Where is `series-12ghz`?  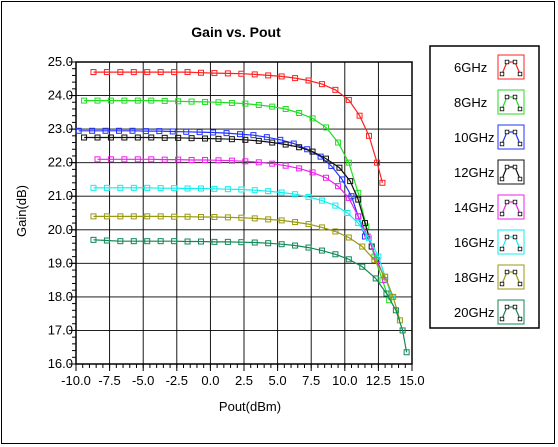
series-12ghz is located at coordinates (228, 192).